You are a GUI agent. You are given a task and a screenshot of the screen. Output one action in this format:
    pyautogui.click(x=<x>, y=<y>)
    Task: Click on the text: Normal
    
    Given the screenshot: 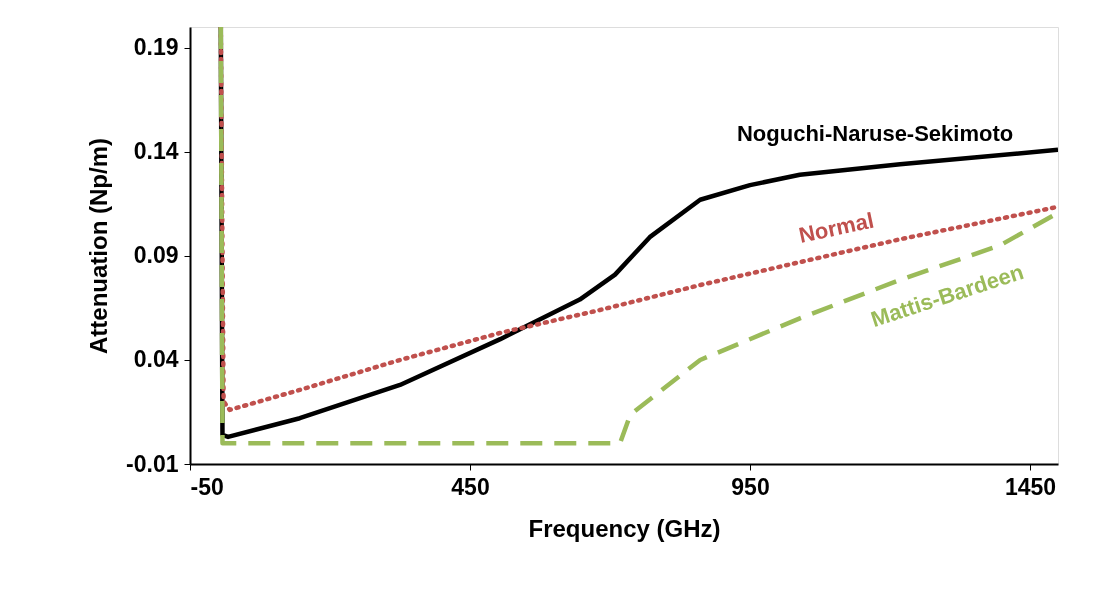 What is the action you would take?
    pyautogui.click(x=836, y=227)
    